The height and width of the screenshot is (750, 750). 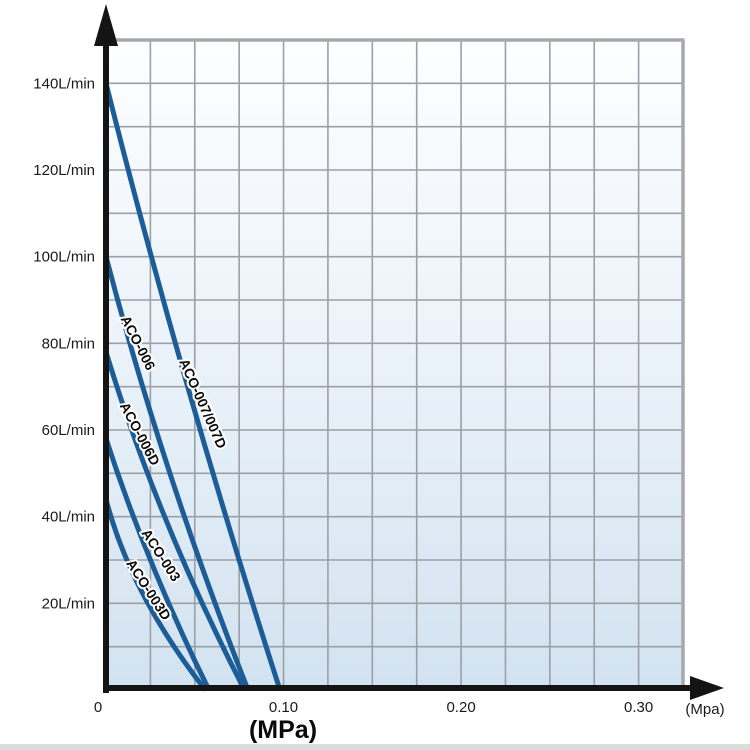 What do you see at coordinates (64, 257) in the screenshot?
I see `y-tick-label: 100L/min` at bounding box center [64, 257].